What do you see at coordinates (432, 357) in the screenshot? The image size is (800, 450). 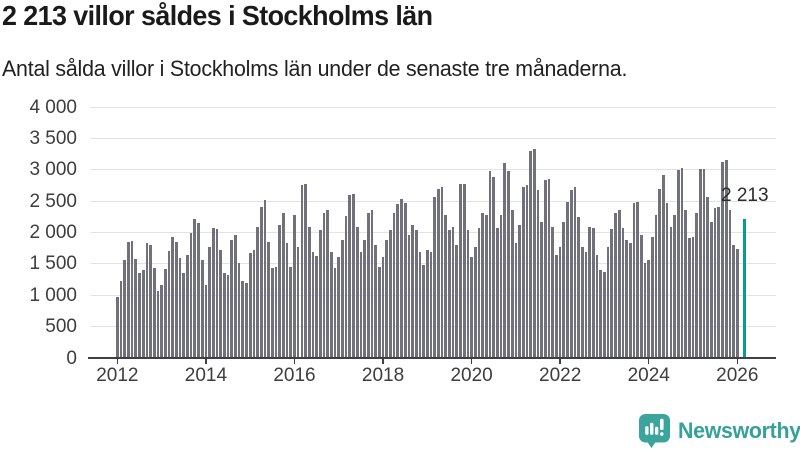 I see `x-axis-line` at bounding box center [432, 357].